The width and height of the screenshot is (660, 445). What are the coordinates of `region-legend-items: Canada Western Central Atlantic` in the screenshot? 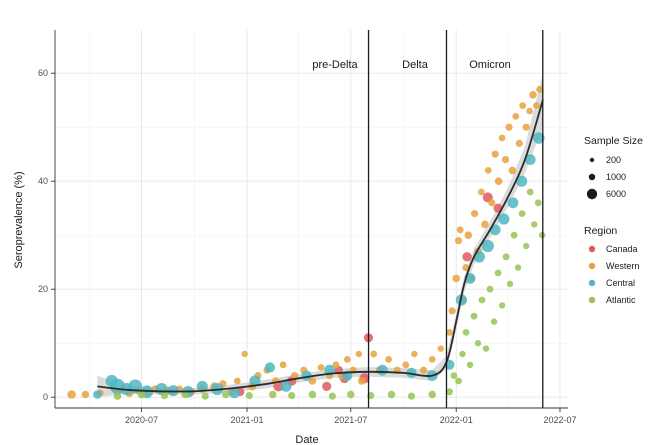 It's located at (613, 274).